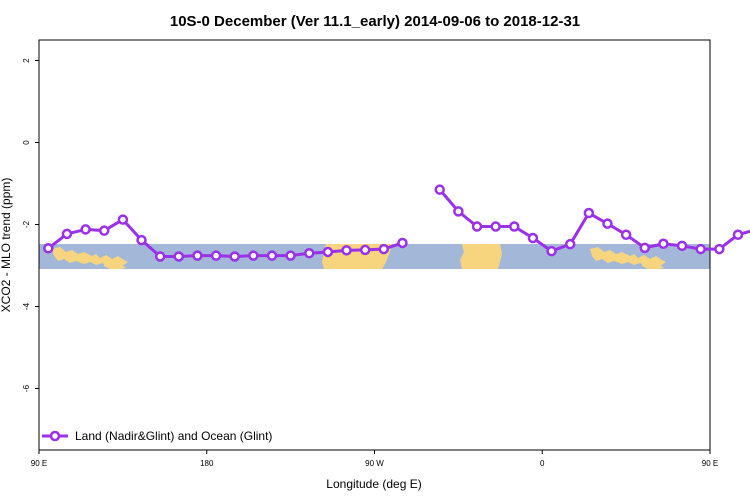  I want to click on x-tick-label: 90 W, so click(374, 463).